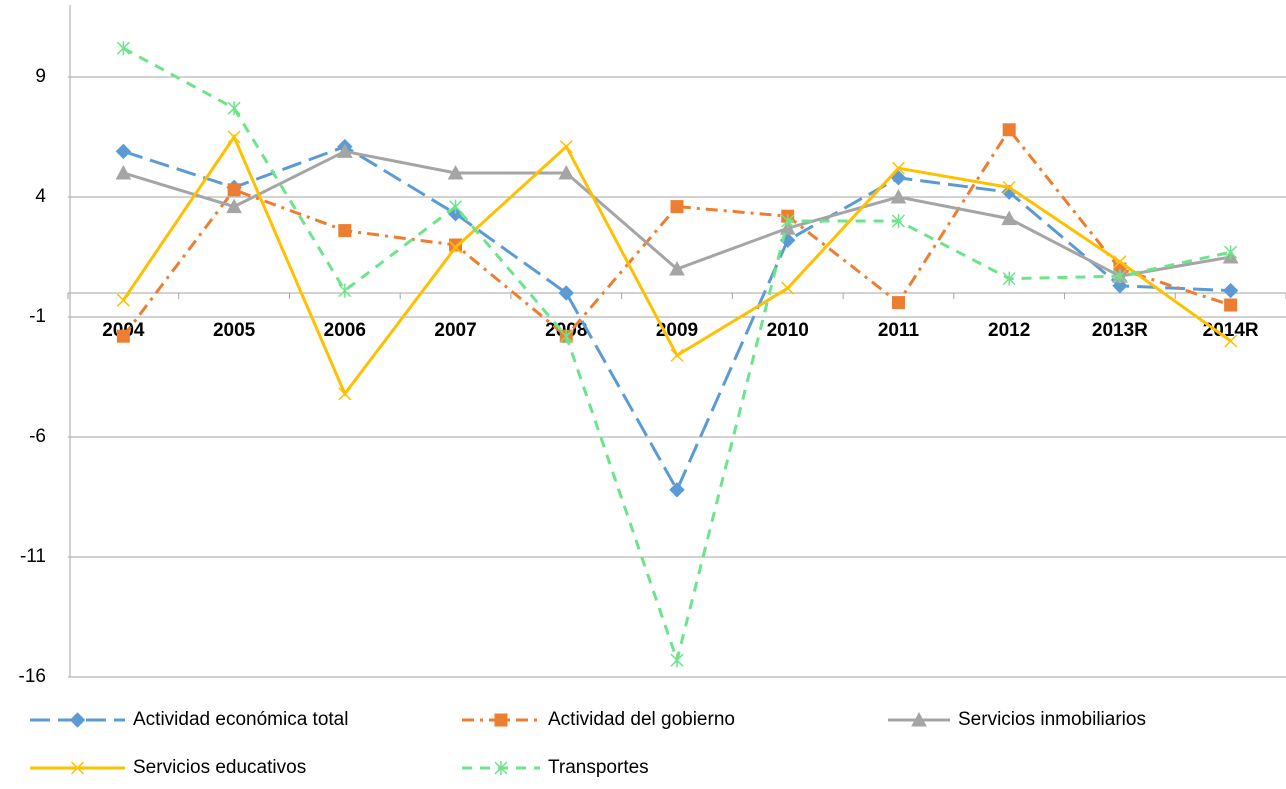  What do you see at coordinates (1231, 330) in the screenshot?
I see `x-tick-label: 2014R` at bounding box center [1231, 330].